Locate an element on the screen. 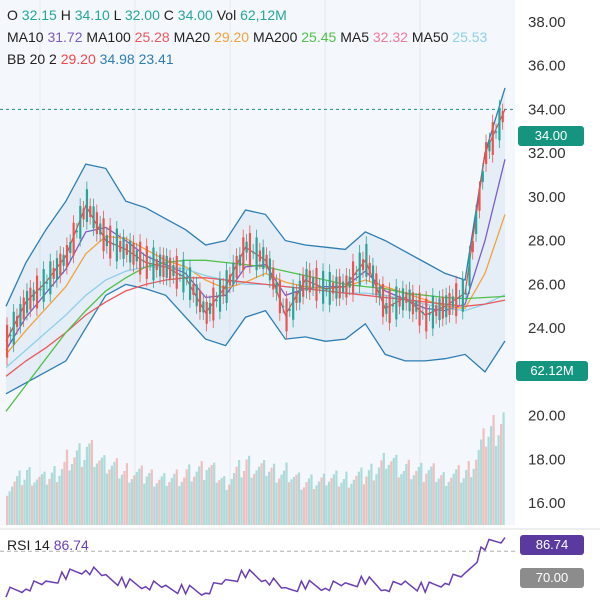 The height and width of the screenshot is (600, 600). rsi-value: 86.74 is located at coordinates (71, 545).